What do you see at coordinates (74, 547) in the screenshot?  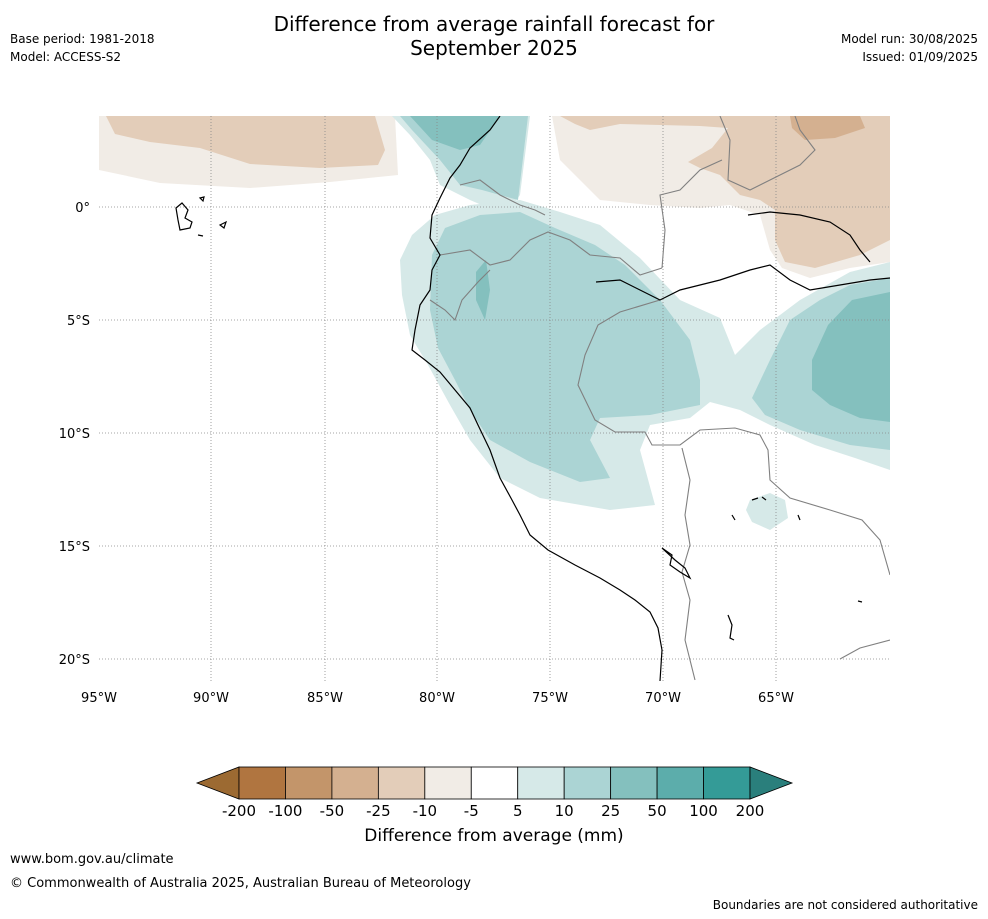 I see `lat-label: 15°S` at bounding box center [74, 547].